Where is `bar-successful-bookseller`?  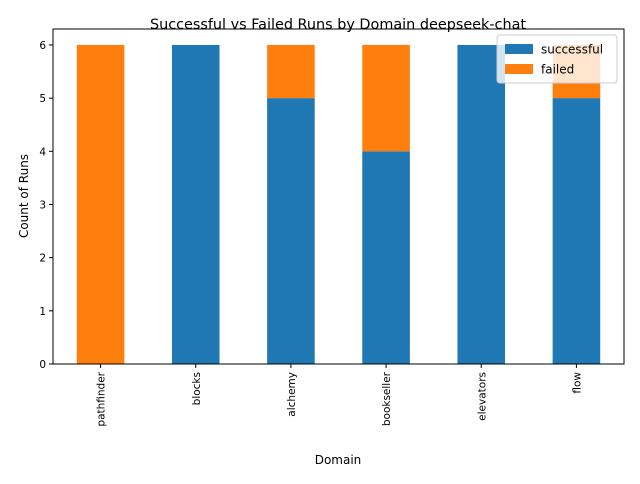 bar-successful-bookseller is located at coordinates (386, 257).